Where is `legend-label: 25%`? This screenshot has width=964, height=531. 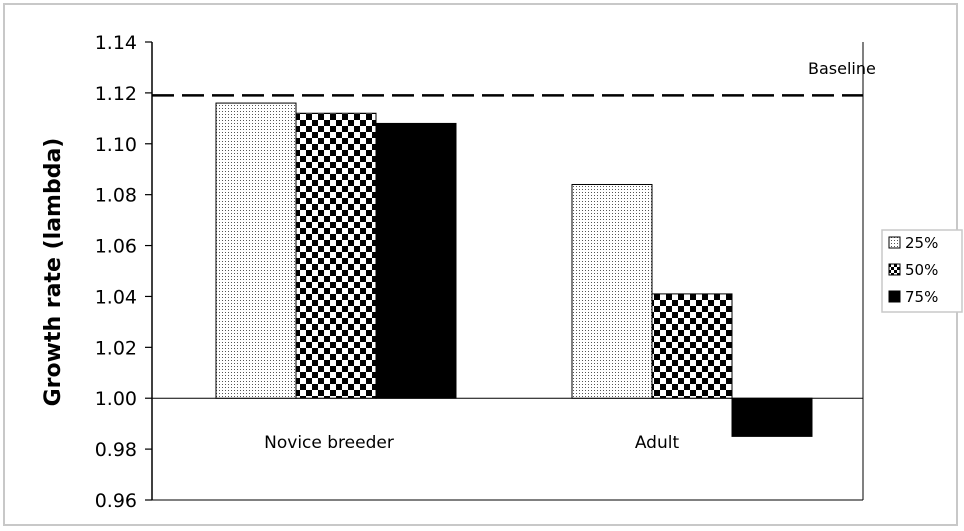 legend-label: 25% is located at coordinates (921, 243).